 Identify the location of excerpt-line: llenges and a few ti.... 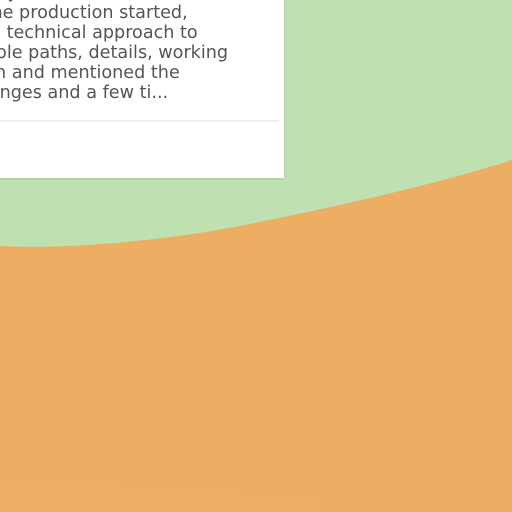
(84, 92).